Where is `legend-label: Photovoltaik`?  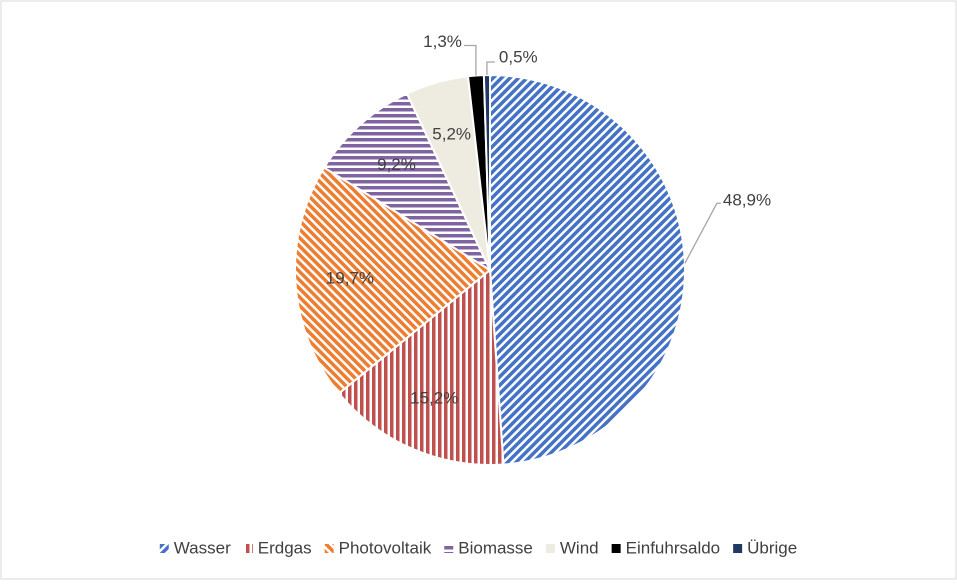 legend-label: Photovoltaik is located at coordinates (385, 547).